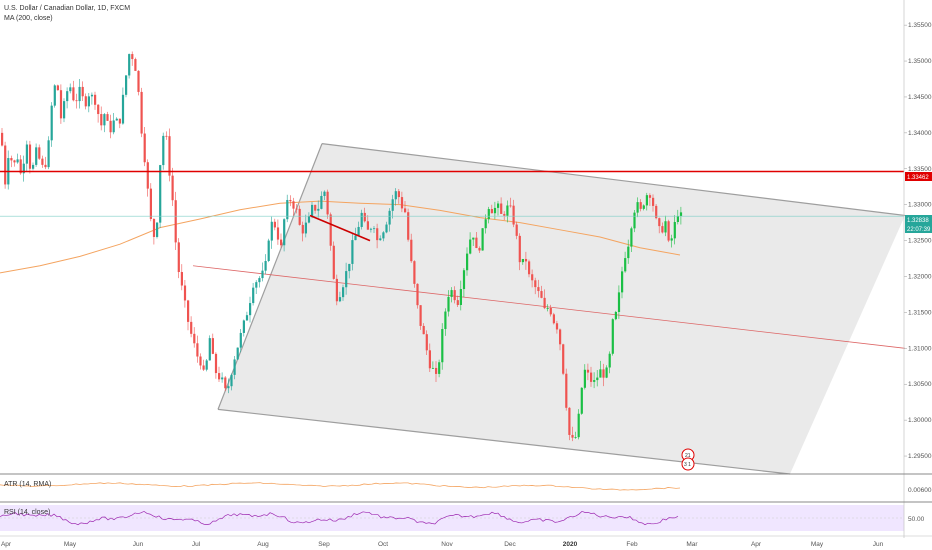 The height and width of the screenshot is (550, 932). I want to click on svg-text: 1.32838, so click(918, 221).